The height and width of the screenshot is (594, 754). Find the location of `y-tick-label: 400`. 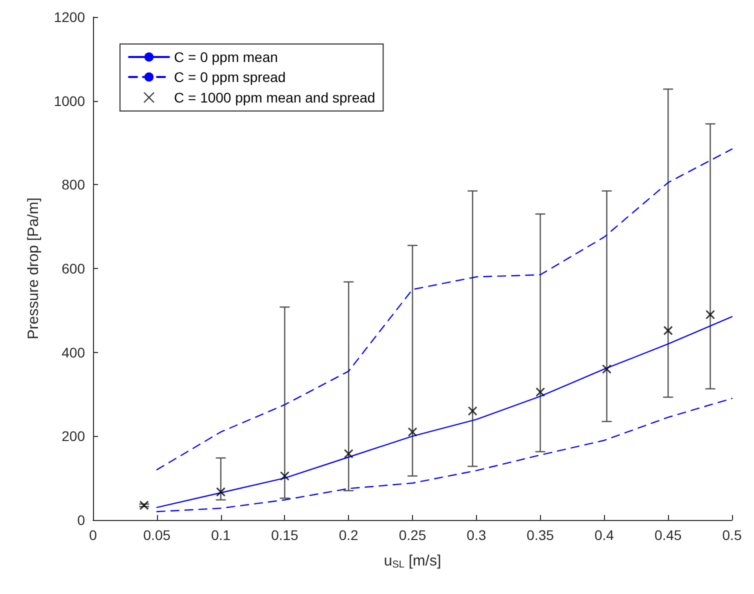

y-tick-label: 400 is located at coordinates (74, 352).